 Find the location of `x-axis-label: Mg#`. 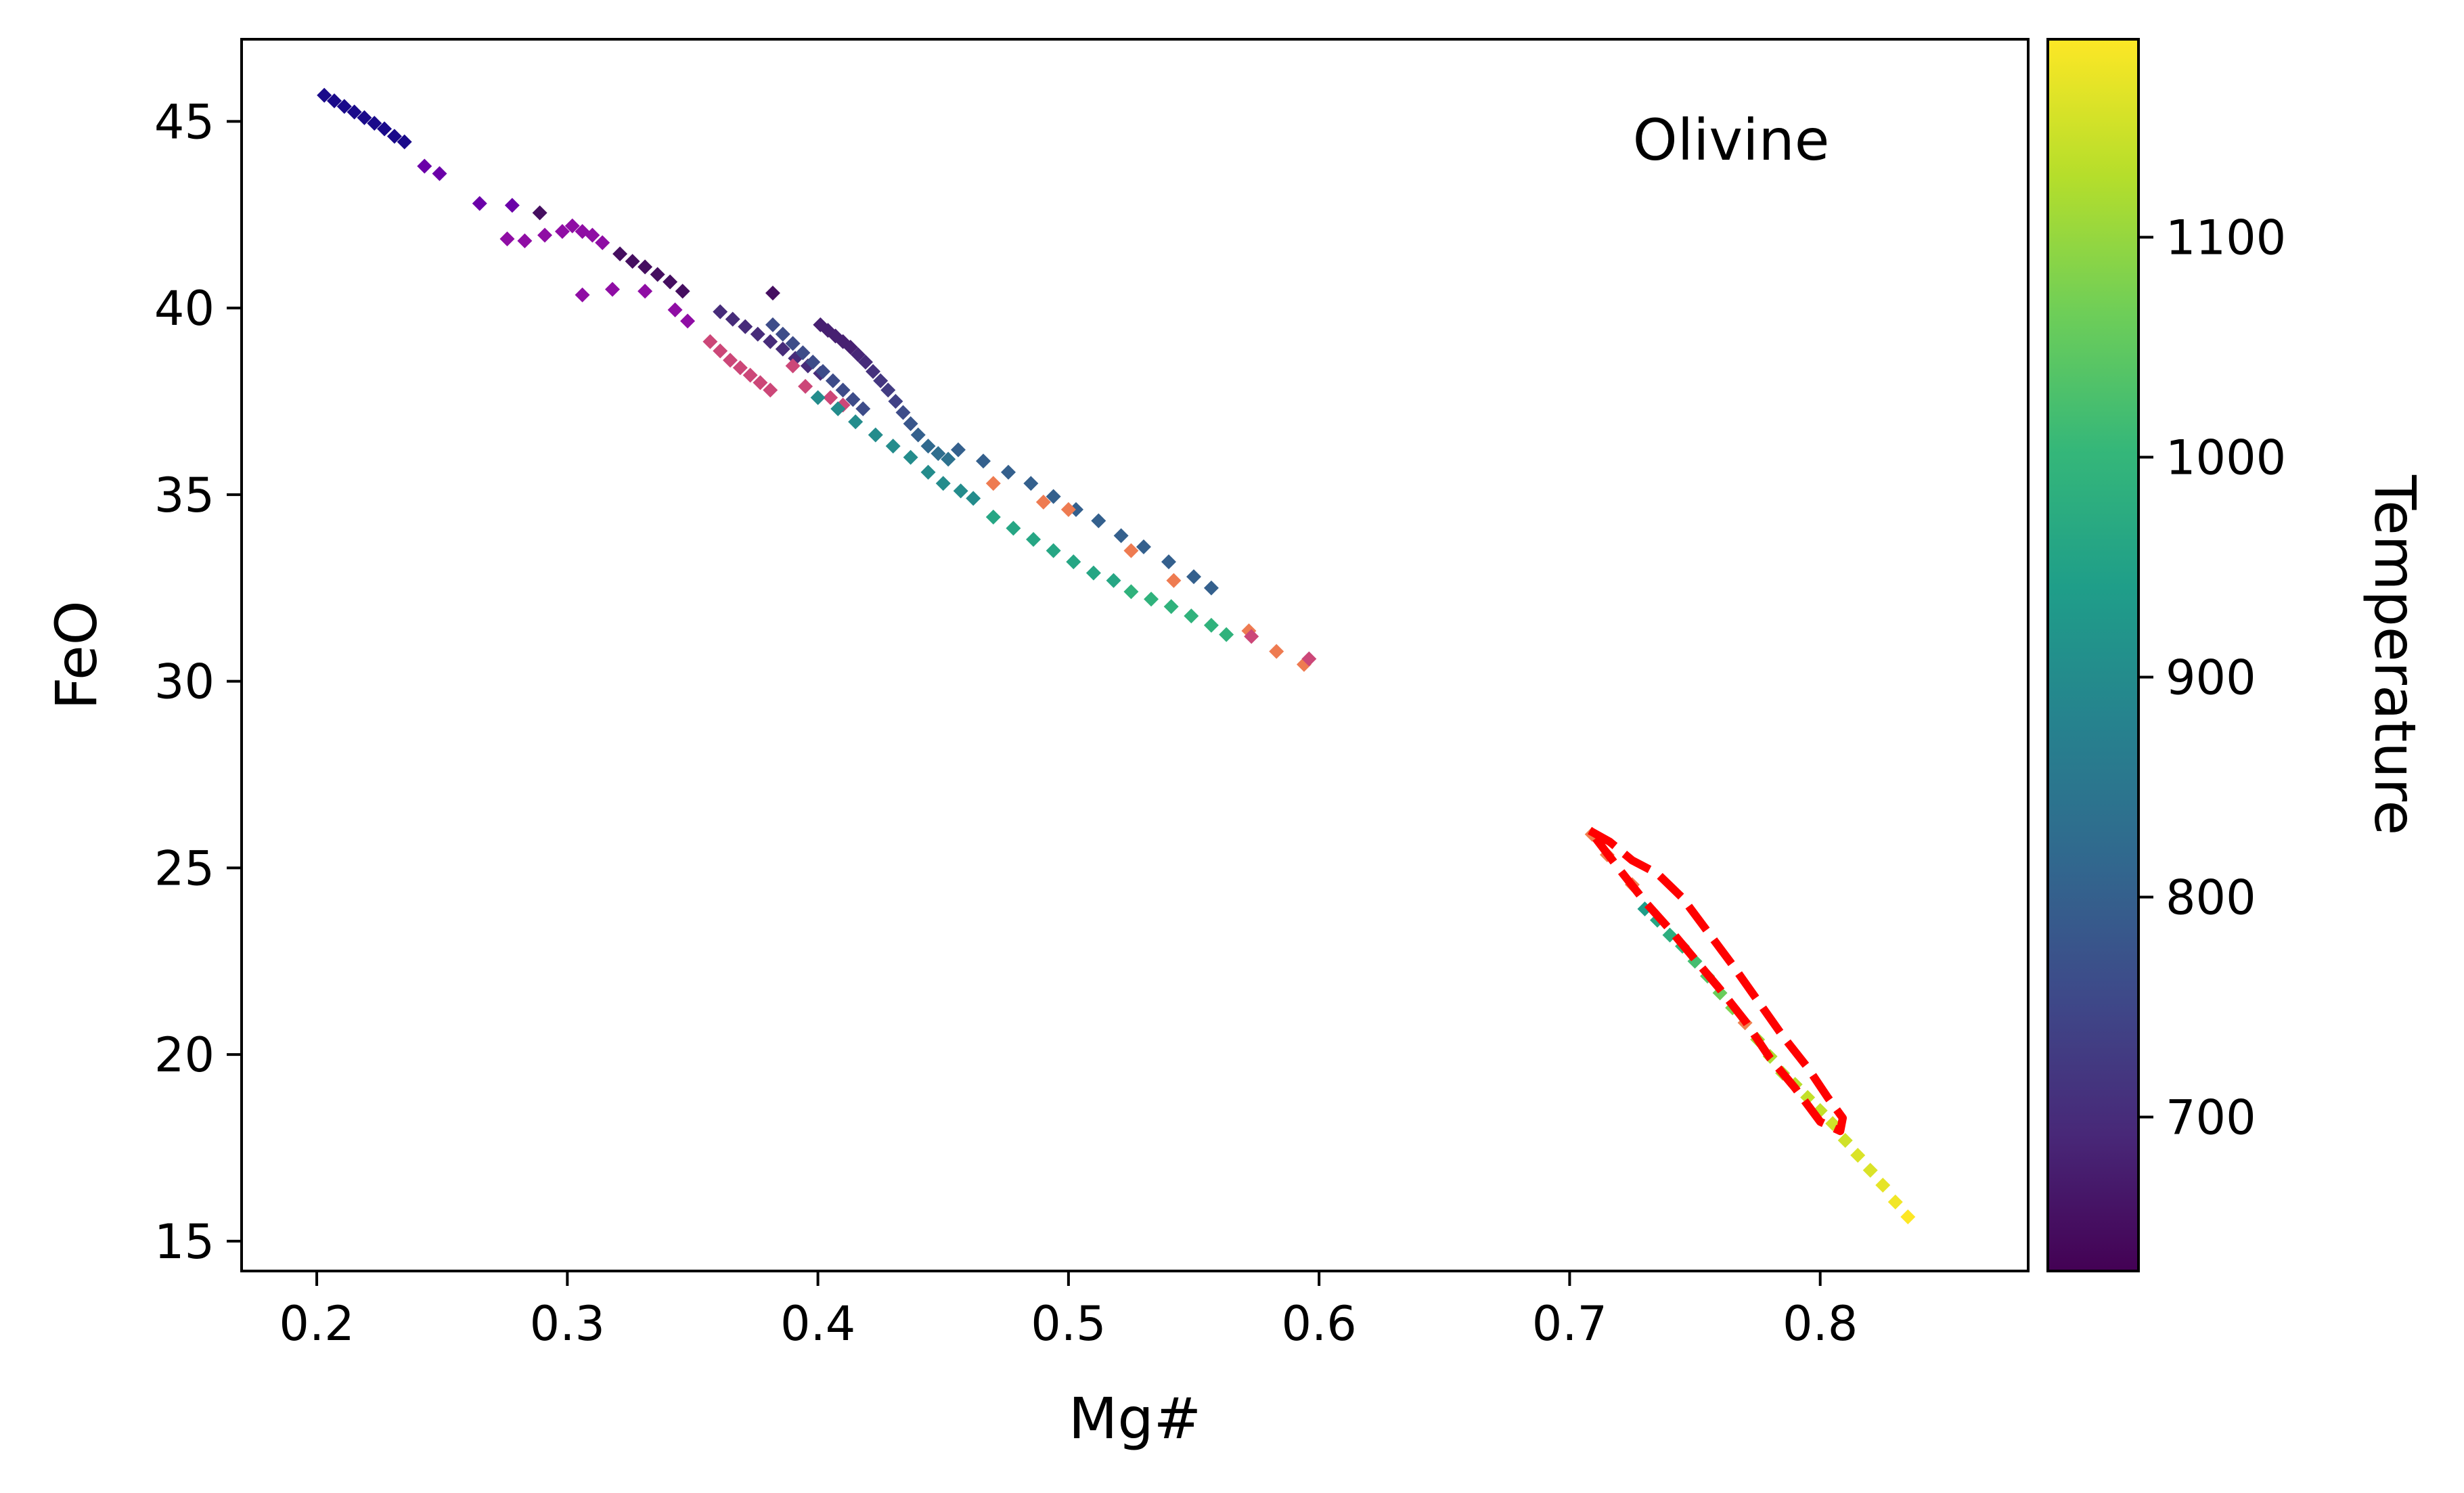

x-axis-label: Mg# is located at coordinates (1135, 1419).